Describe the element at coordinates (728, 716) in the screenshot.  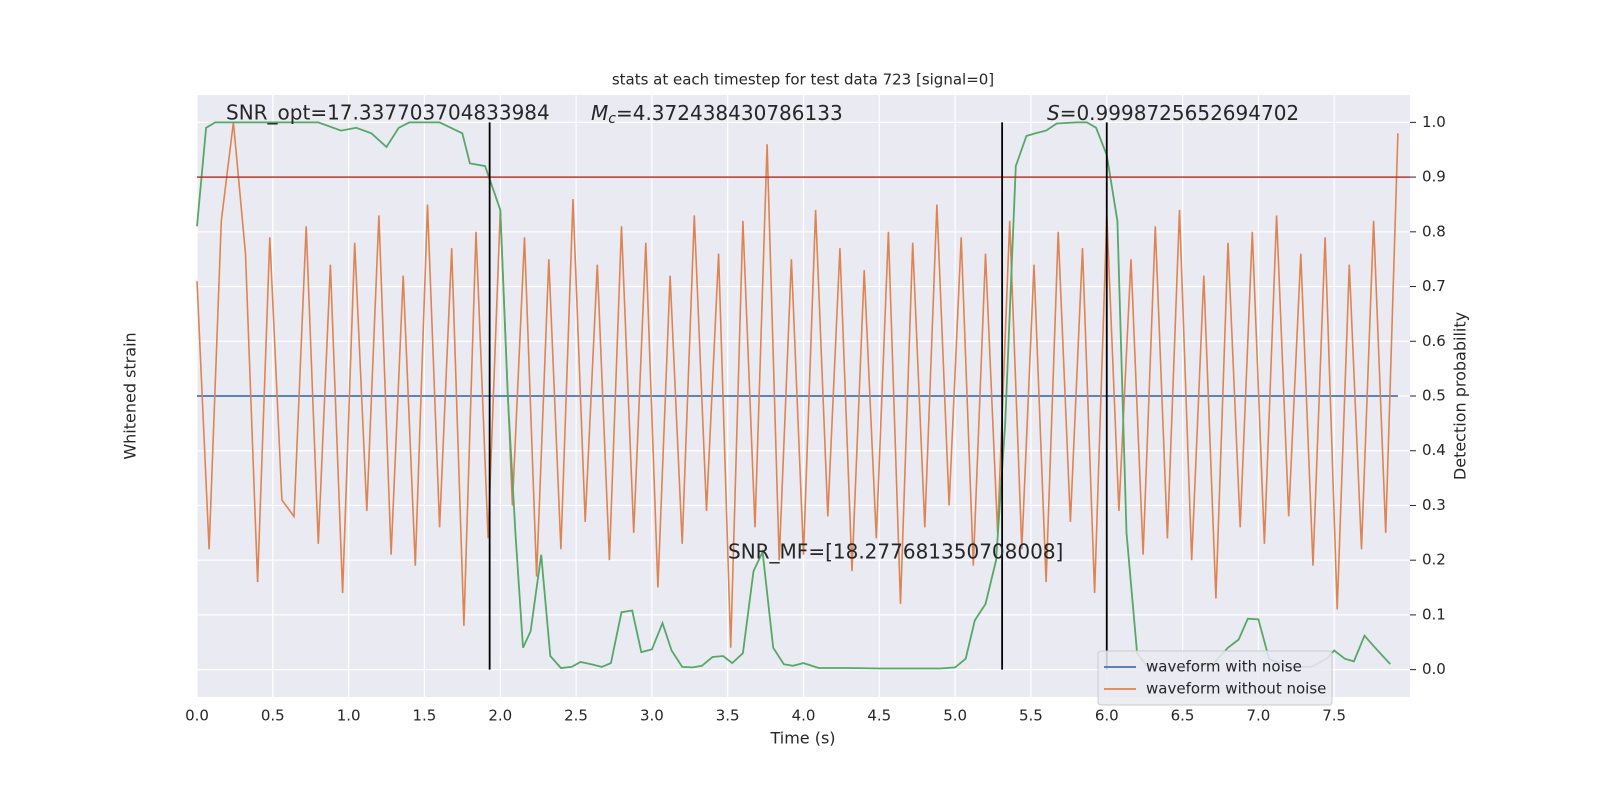
I see `x-tick-label: 3.5` at that location.